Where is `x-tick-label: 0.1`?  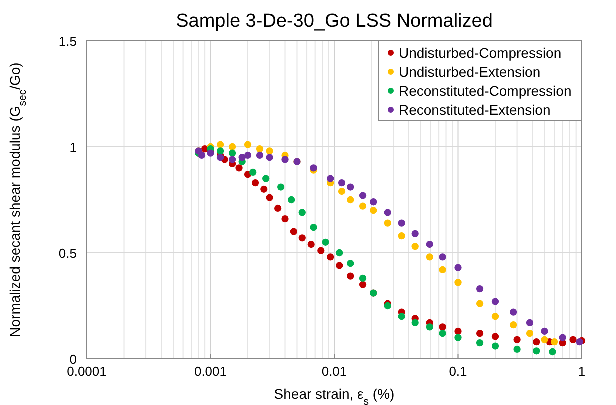
x-tick-label: 0.1 is located at coordinates (458, 371).